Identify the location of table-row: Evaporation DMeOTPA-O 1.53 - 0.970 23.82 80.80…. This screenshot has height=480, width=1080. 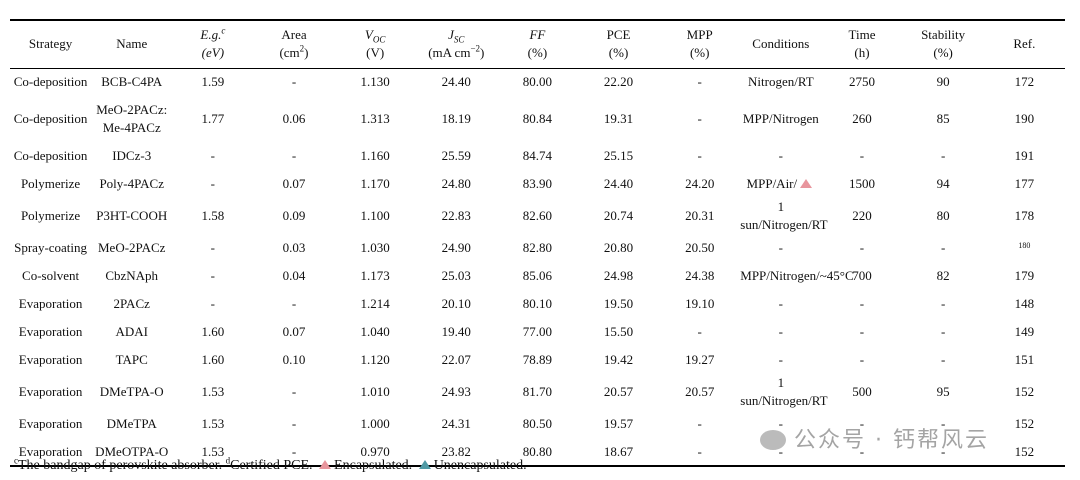
(537, 452).